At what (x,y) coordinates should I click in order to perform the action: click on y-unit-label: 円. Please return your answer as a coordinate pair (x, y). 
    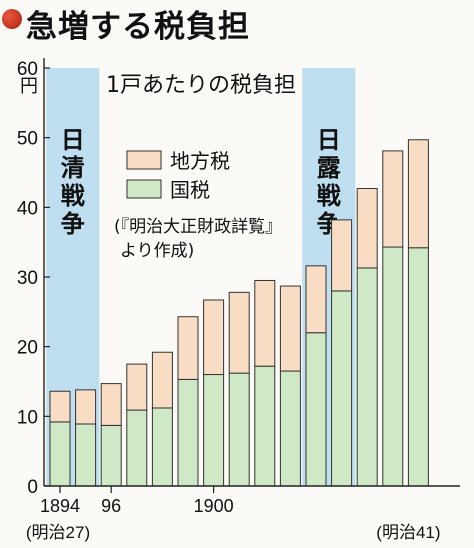
    Looking at the image, I should click on (29, 86).